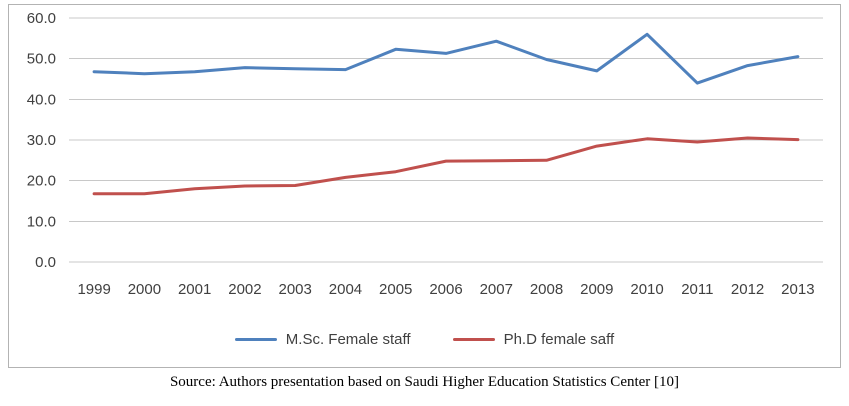  I want to click on legend-label-msc: M.Sc. Female staff, so click(348, 339).